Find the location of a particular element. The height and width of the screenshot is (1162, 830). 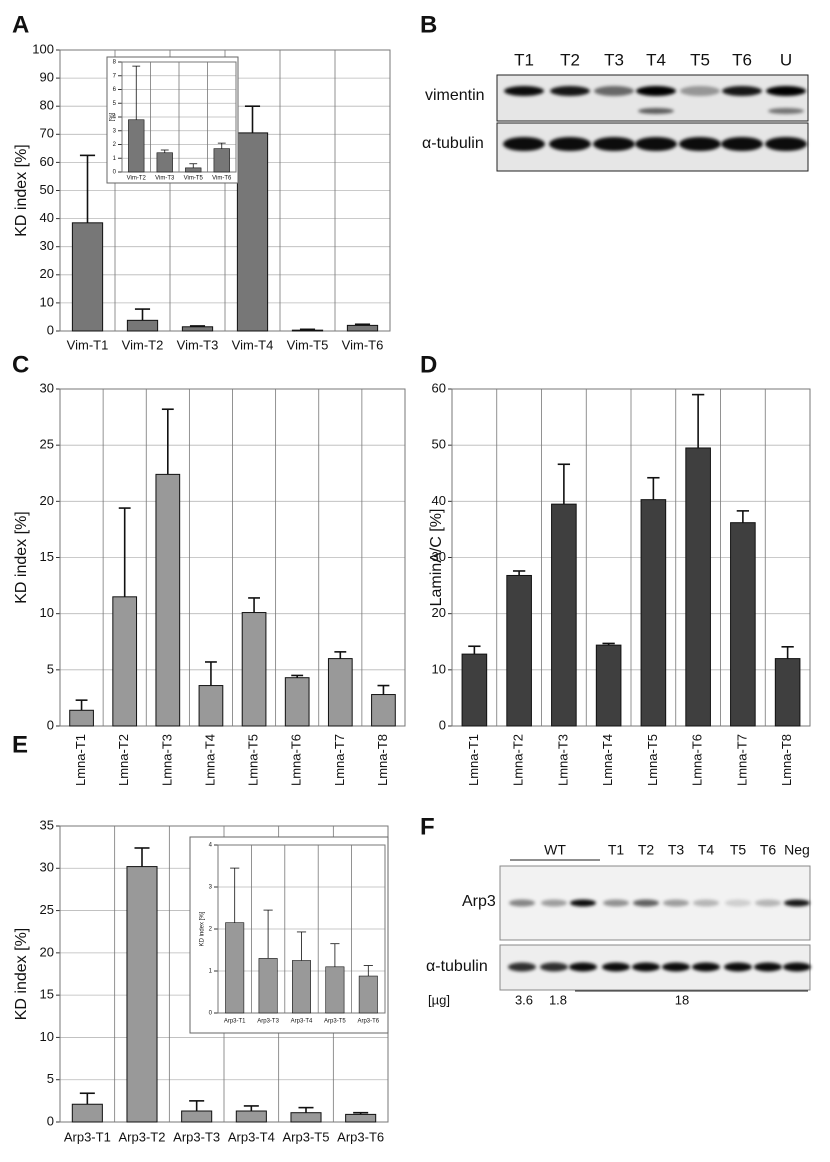

row-label: vimentin is located at coordinates (455, 95).